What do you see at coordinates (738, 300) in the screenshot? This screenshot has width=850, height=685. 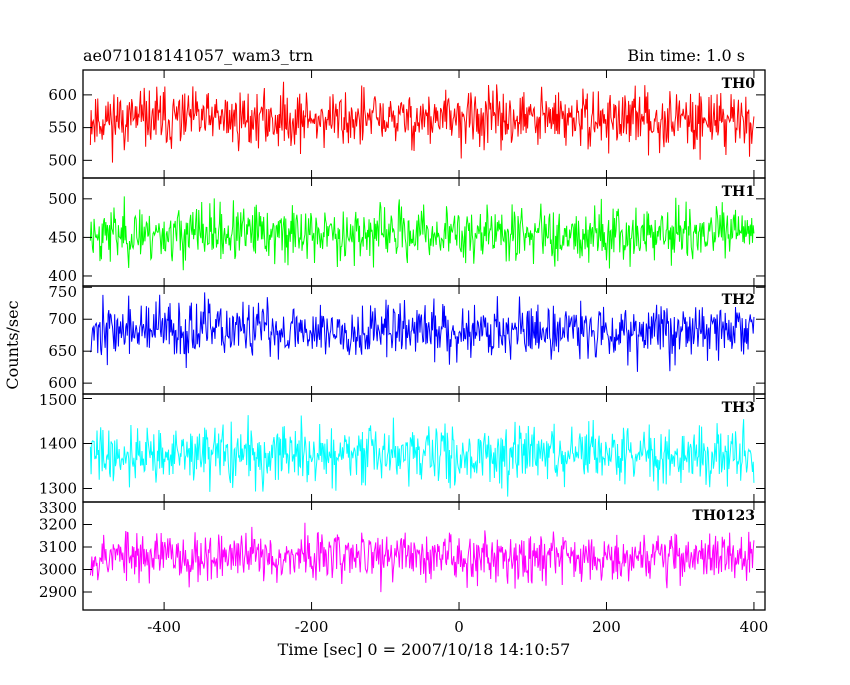 I see `panel-name-label: TH2` at bounding box center [738, 300].